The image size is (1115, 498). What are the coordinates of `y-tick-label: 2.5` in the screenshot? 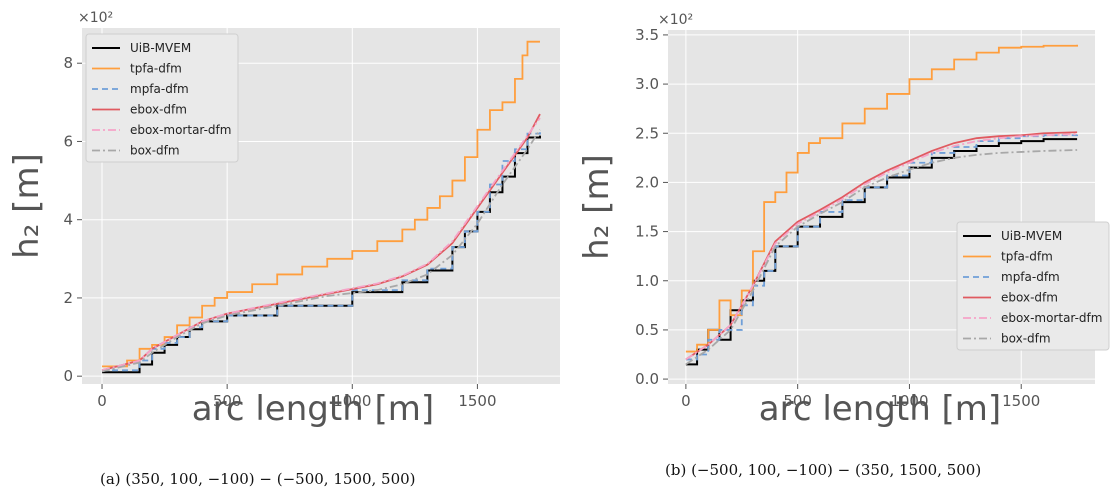 It's located at (647, 133).